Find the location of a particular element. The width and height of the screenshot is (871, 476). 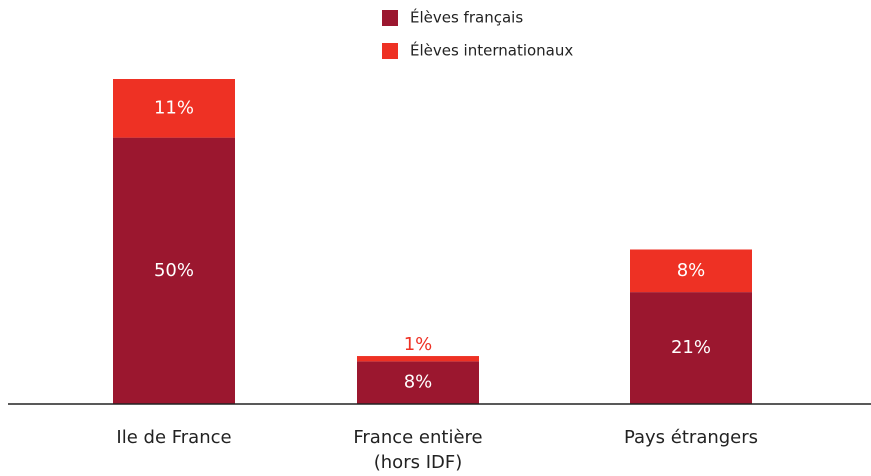

legend-label: Élèves français is located at coordinates (466, 17).